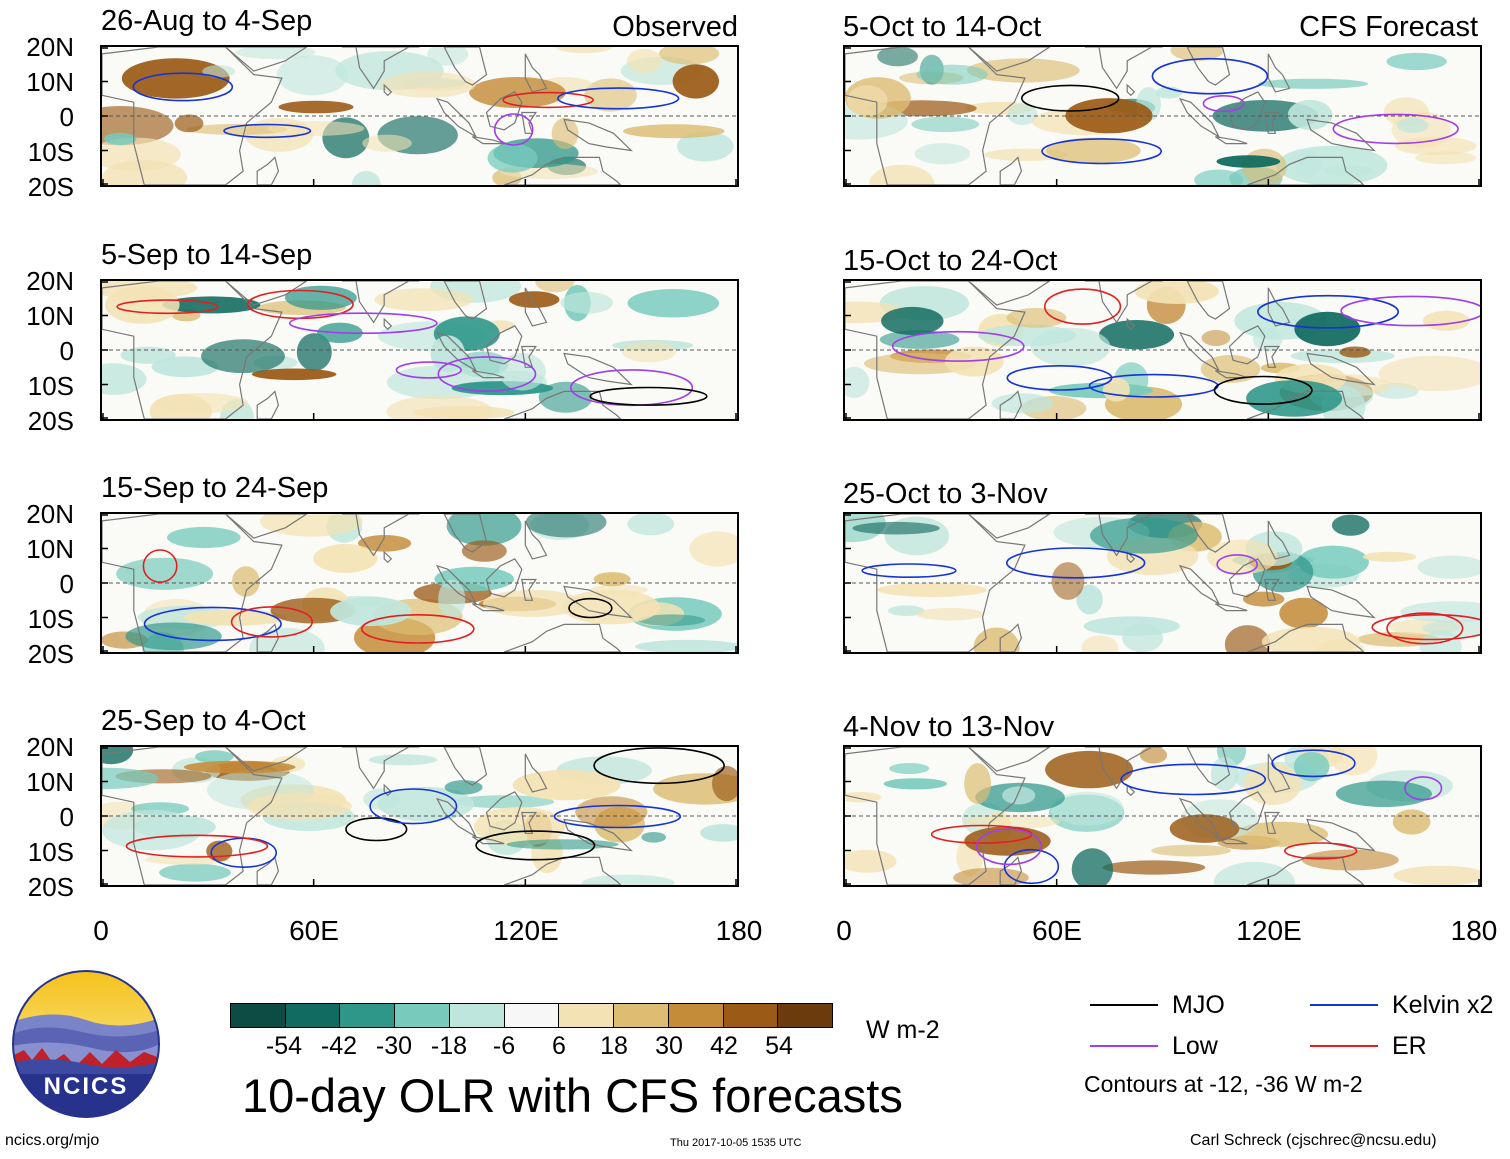  I want to click on lat-label-20n: 20N, so click(50, 281).